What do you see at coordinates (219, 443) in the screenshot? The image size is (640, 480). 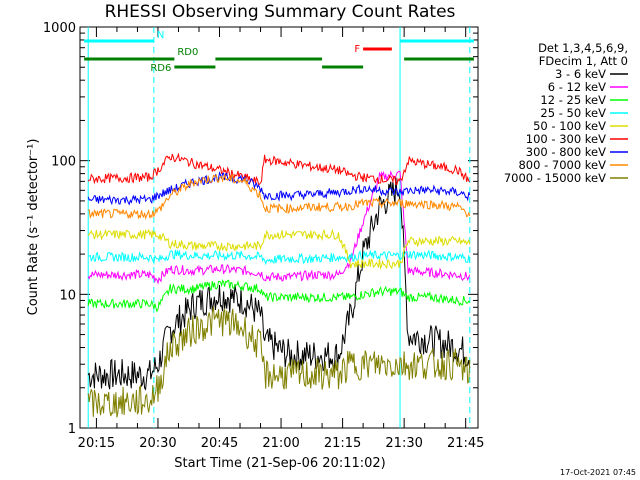 I see `x-tick-label: 20:45` at bounding box center [219, 443].